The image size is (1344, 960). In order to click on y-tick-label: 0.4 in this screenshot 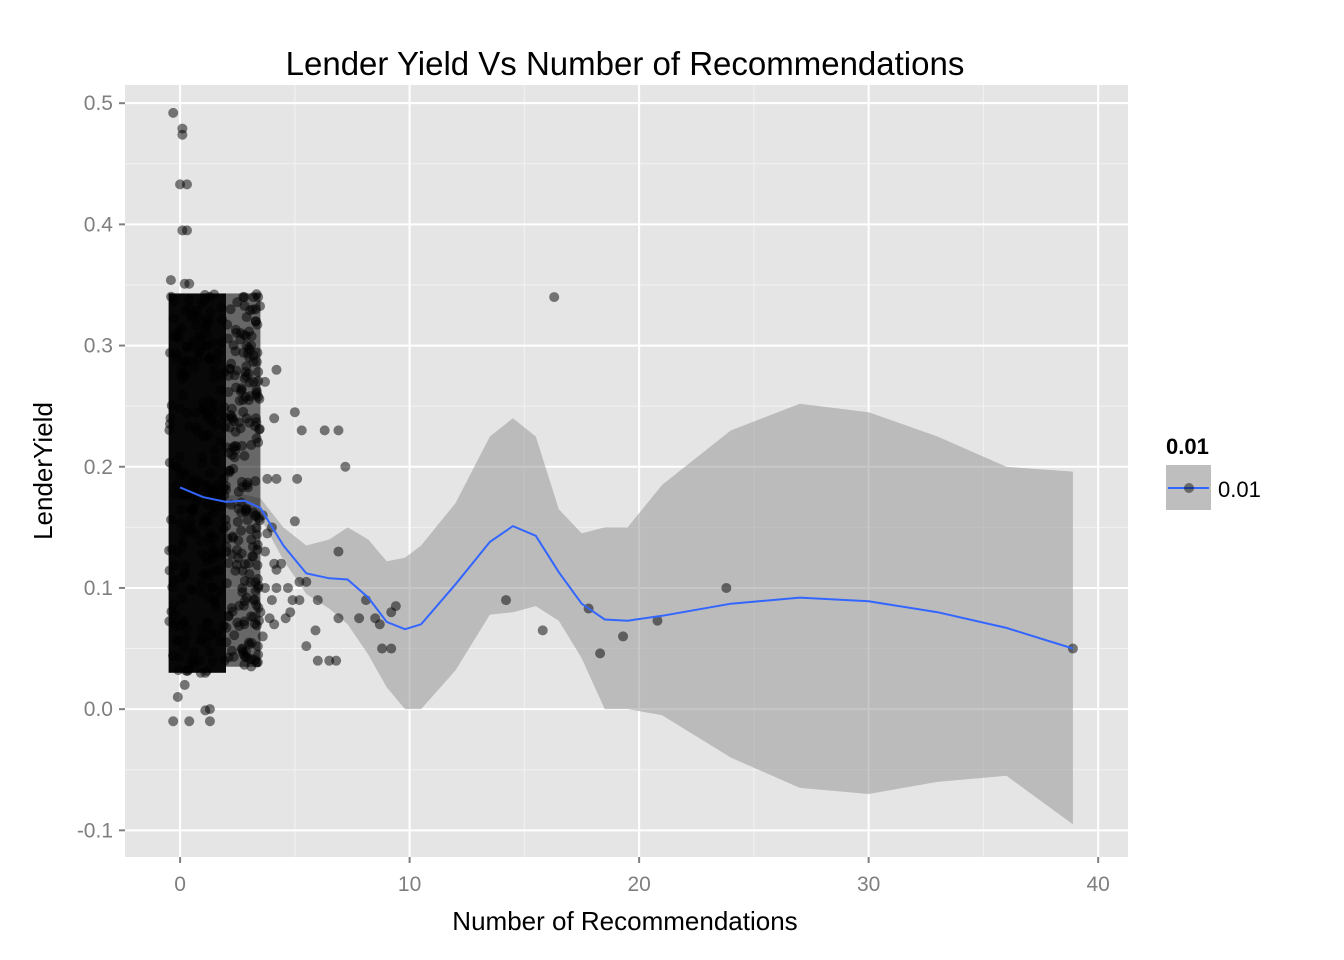, I will do `click(99, 224)`.